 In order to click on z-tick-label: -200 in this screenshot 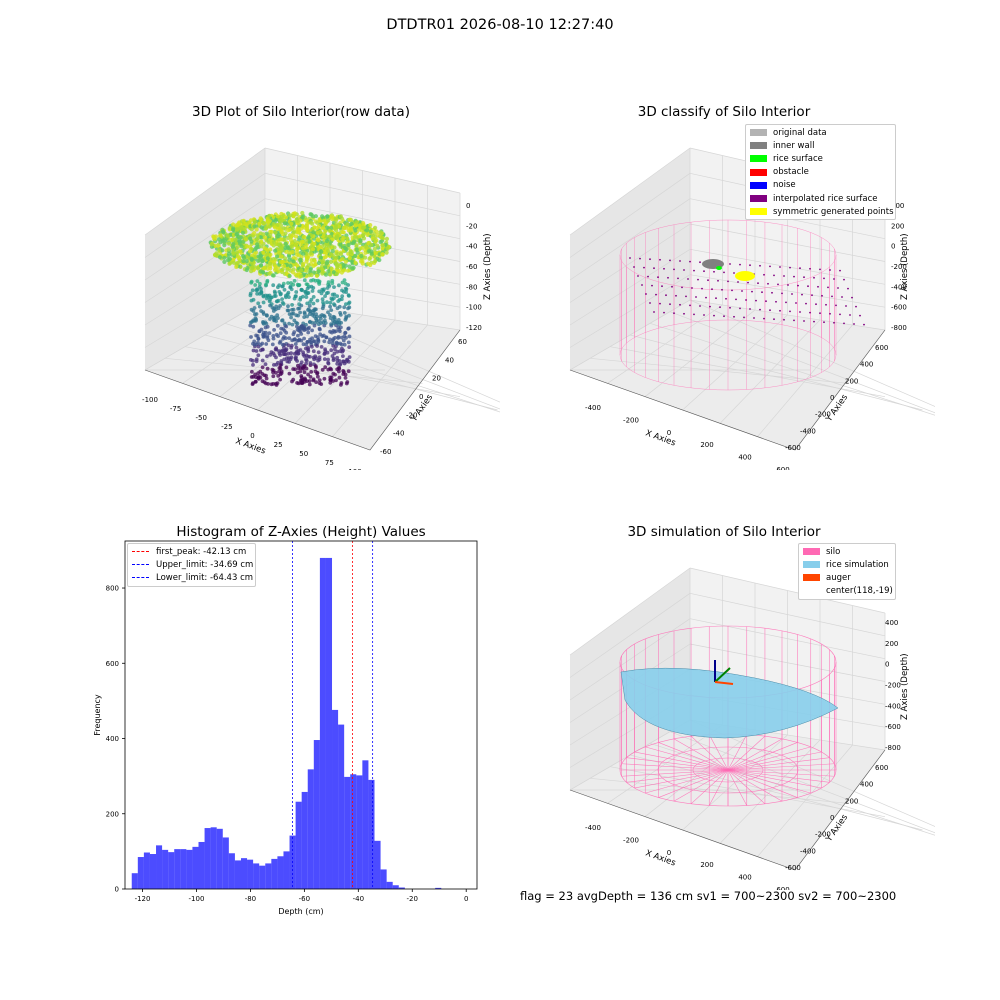, I will do `click(893, 686)`.